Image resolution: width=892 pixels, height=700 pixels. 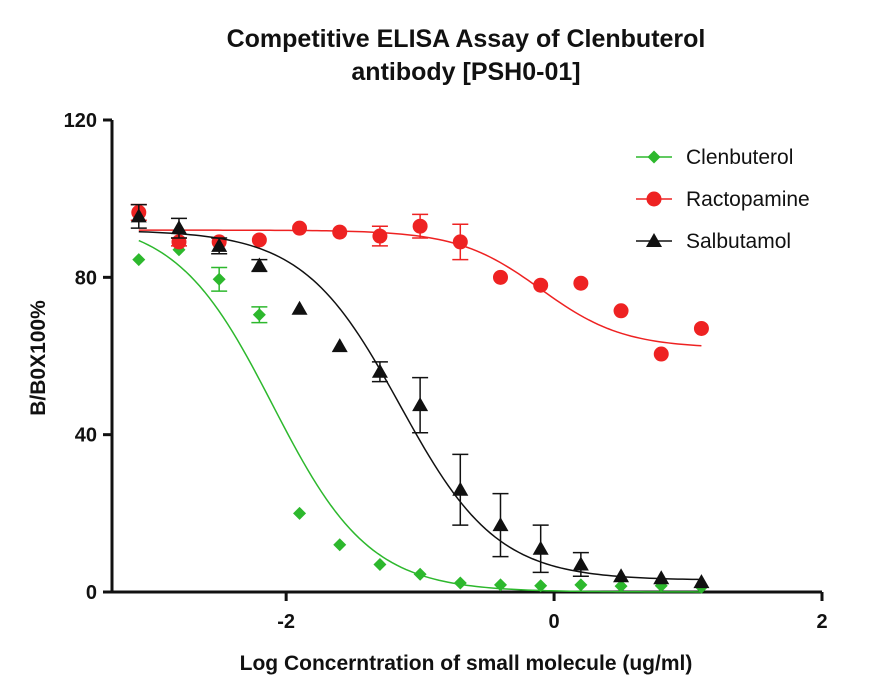 What do you see at coordinates (654, 240) in the screenshot?
I see `legend-salbutamol-marker` at bounding box center [654, 240].